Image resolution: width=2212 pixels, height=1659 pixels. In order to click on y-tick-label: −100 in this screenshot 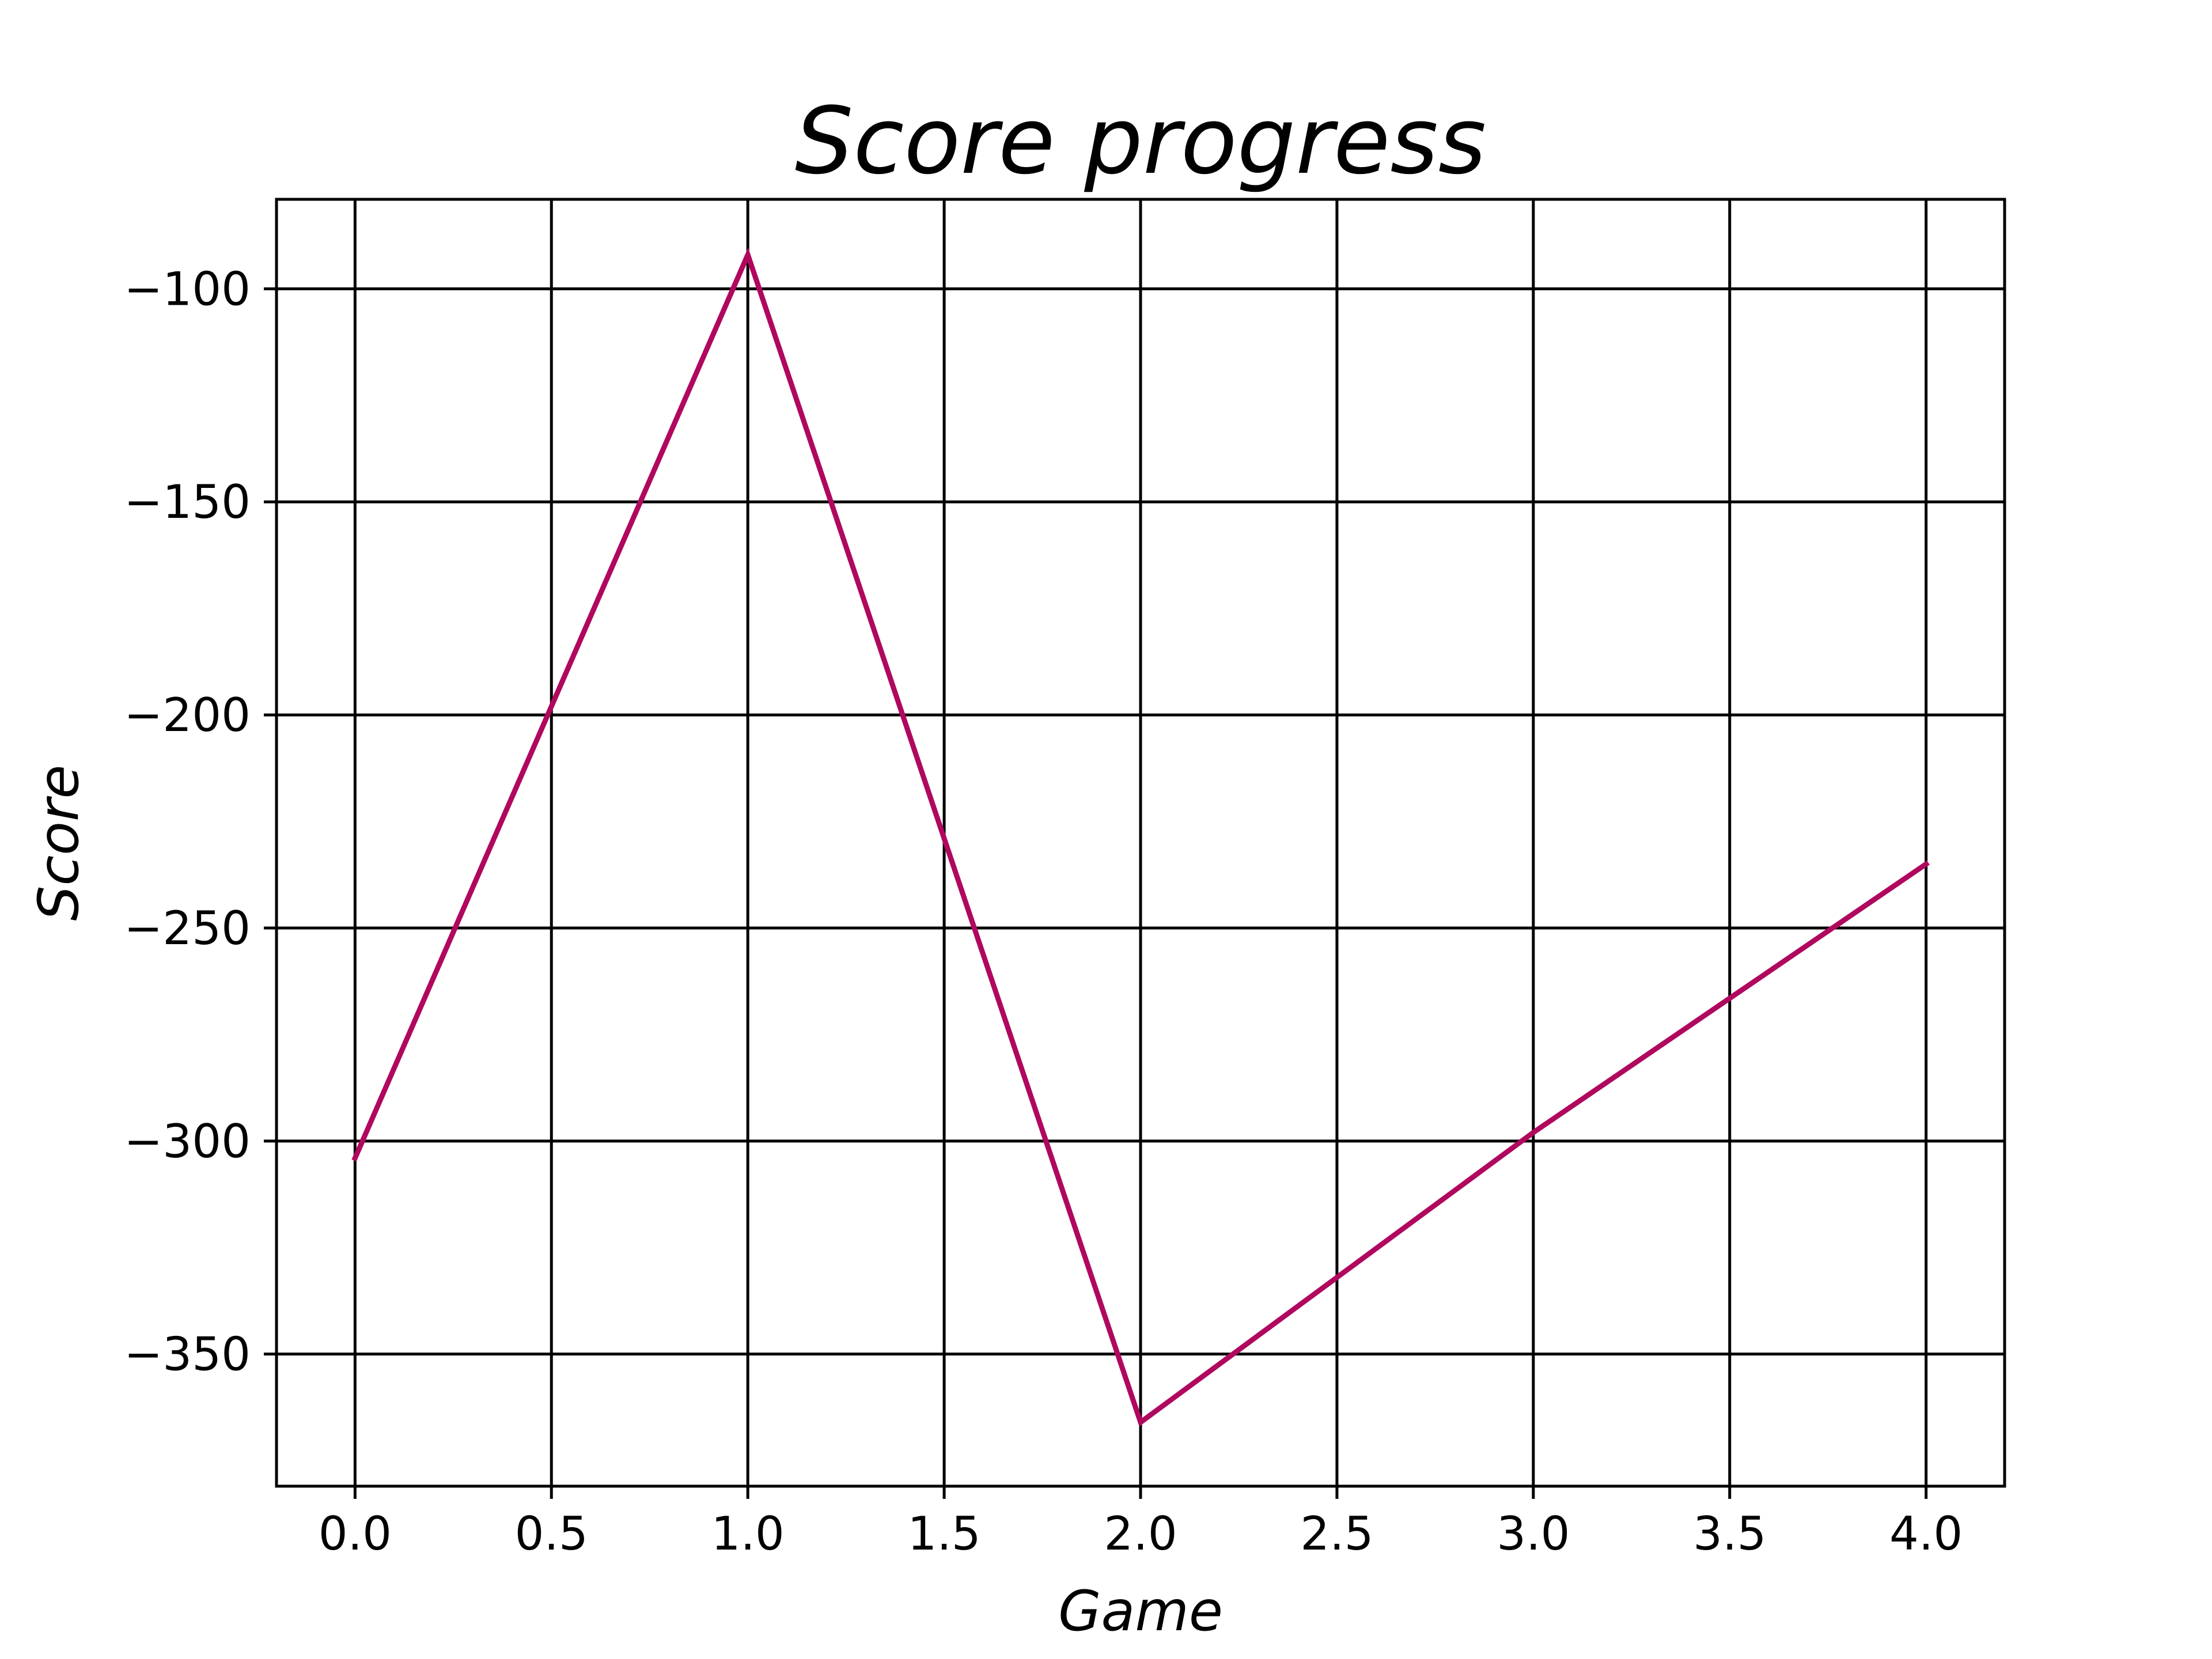, I will do `click(187, 289)`.